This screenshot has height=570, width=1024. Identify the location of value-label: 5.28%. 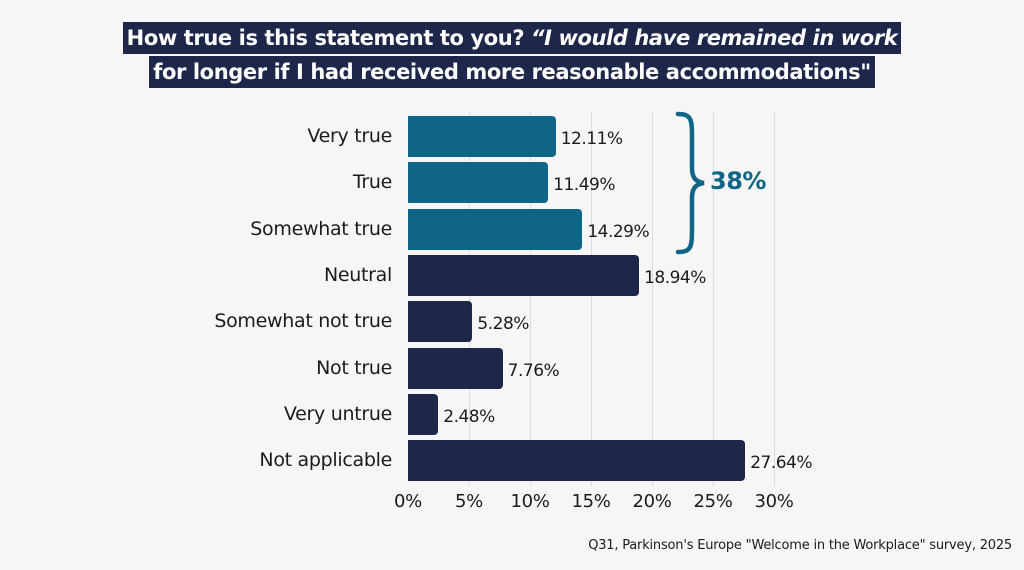
(503, 324).